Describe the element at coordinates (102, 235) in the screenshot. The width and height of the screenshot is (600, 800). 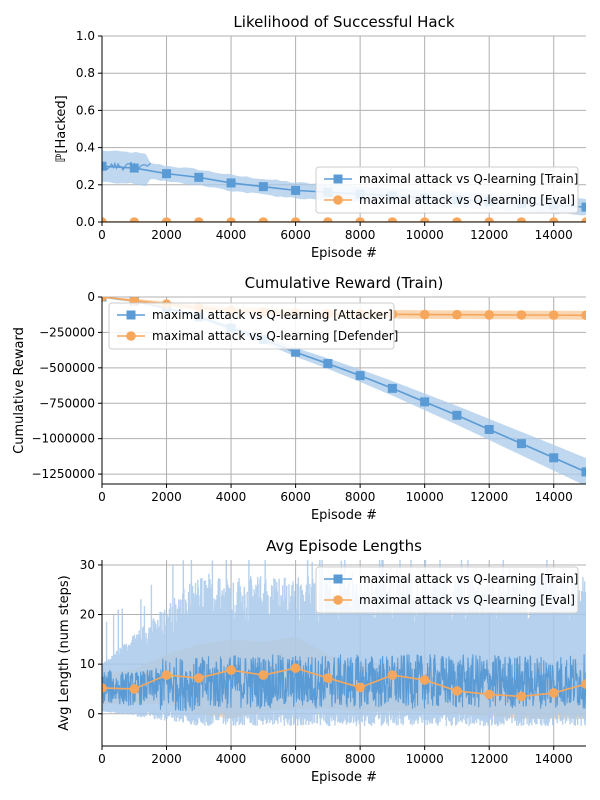
I see `x-tick-label: 0` at that location.